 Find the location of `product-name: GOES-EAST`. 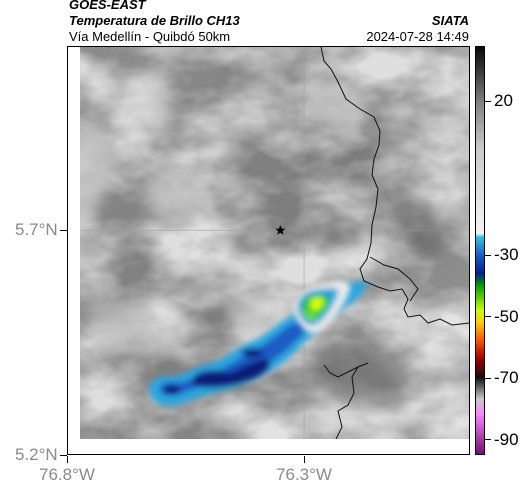

product-name: GOES-EAST is located at coordinates (107, 6).